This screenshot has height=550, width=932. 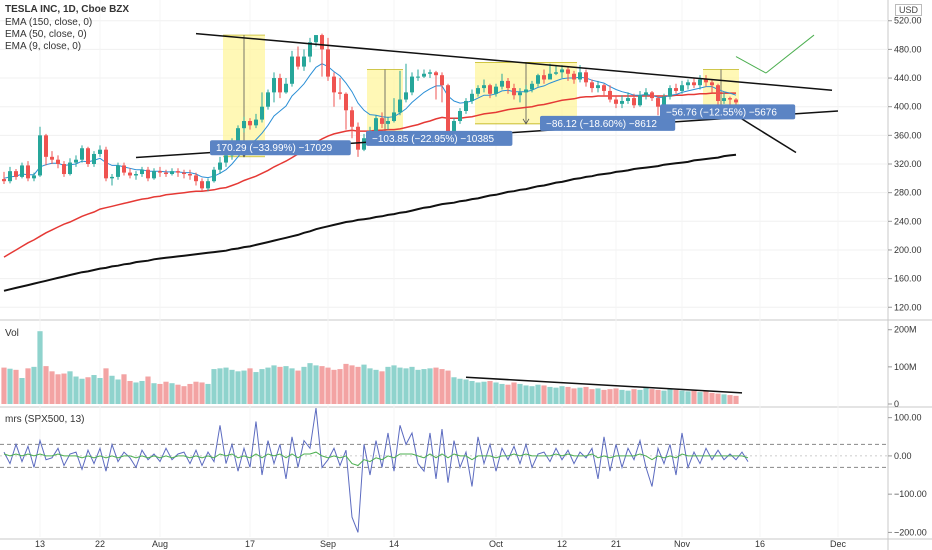 I want to click on mrs-signal-line, so click(x=376, y=459).